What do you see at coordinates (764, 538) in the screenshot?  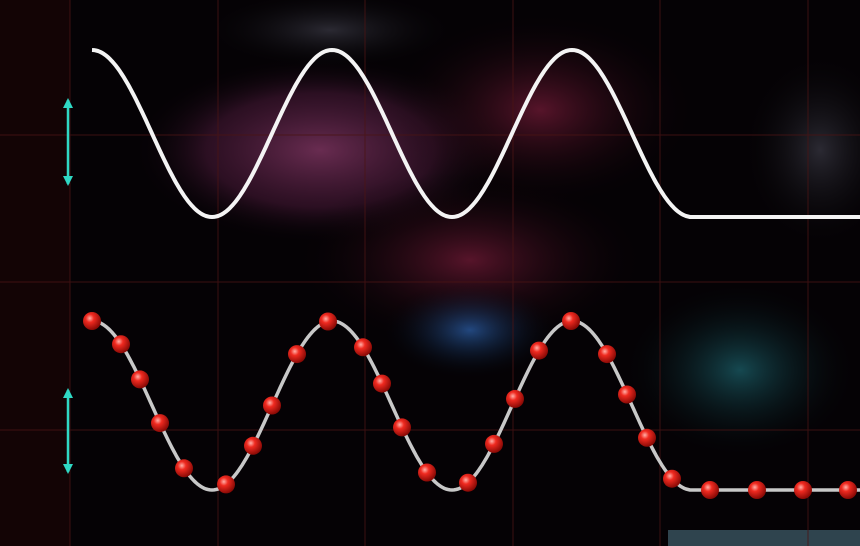 I see `background-patch` at bounding box center [764, 538].